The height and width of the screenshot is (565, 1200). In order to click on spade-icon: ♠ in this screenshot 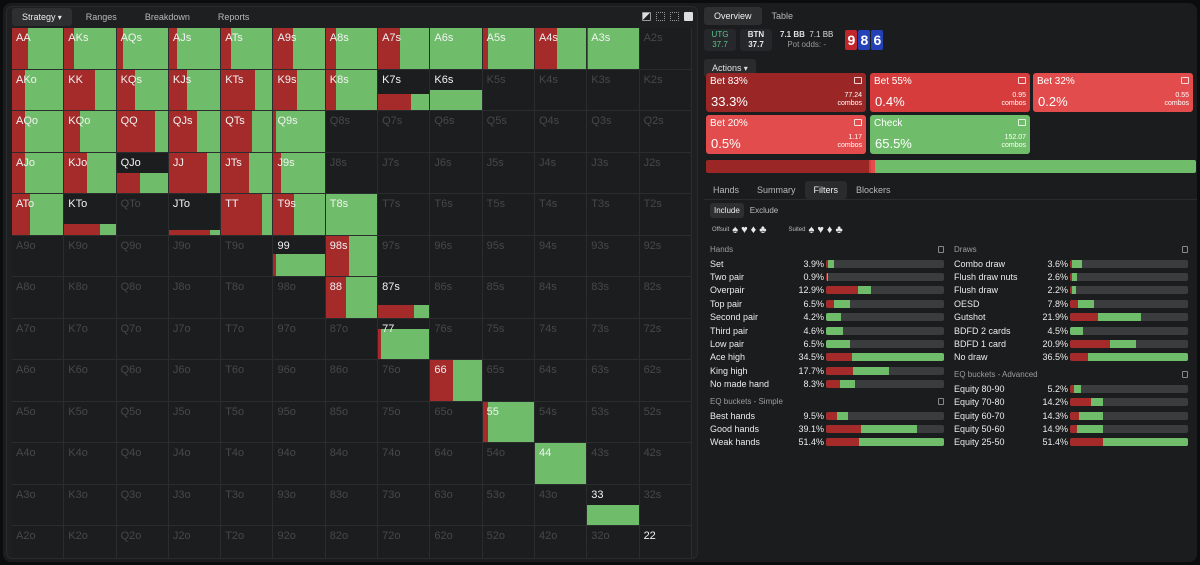, I will do `click(735, 230)`.